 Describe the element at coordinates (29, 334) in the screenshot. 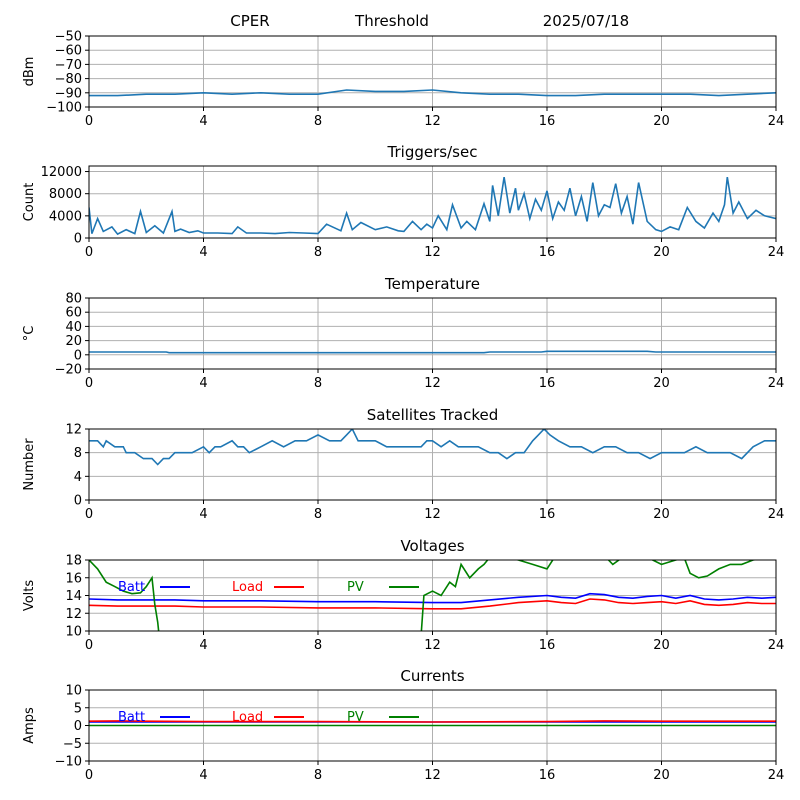

I see `y-axis-label: °C` at that location.